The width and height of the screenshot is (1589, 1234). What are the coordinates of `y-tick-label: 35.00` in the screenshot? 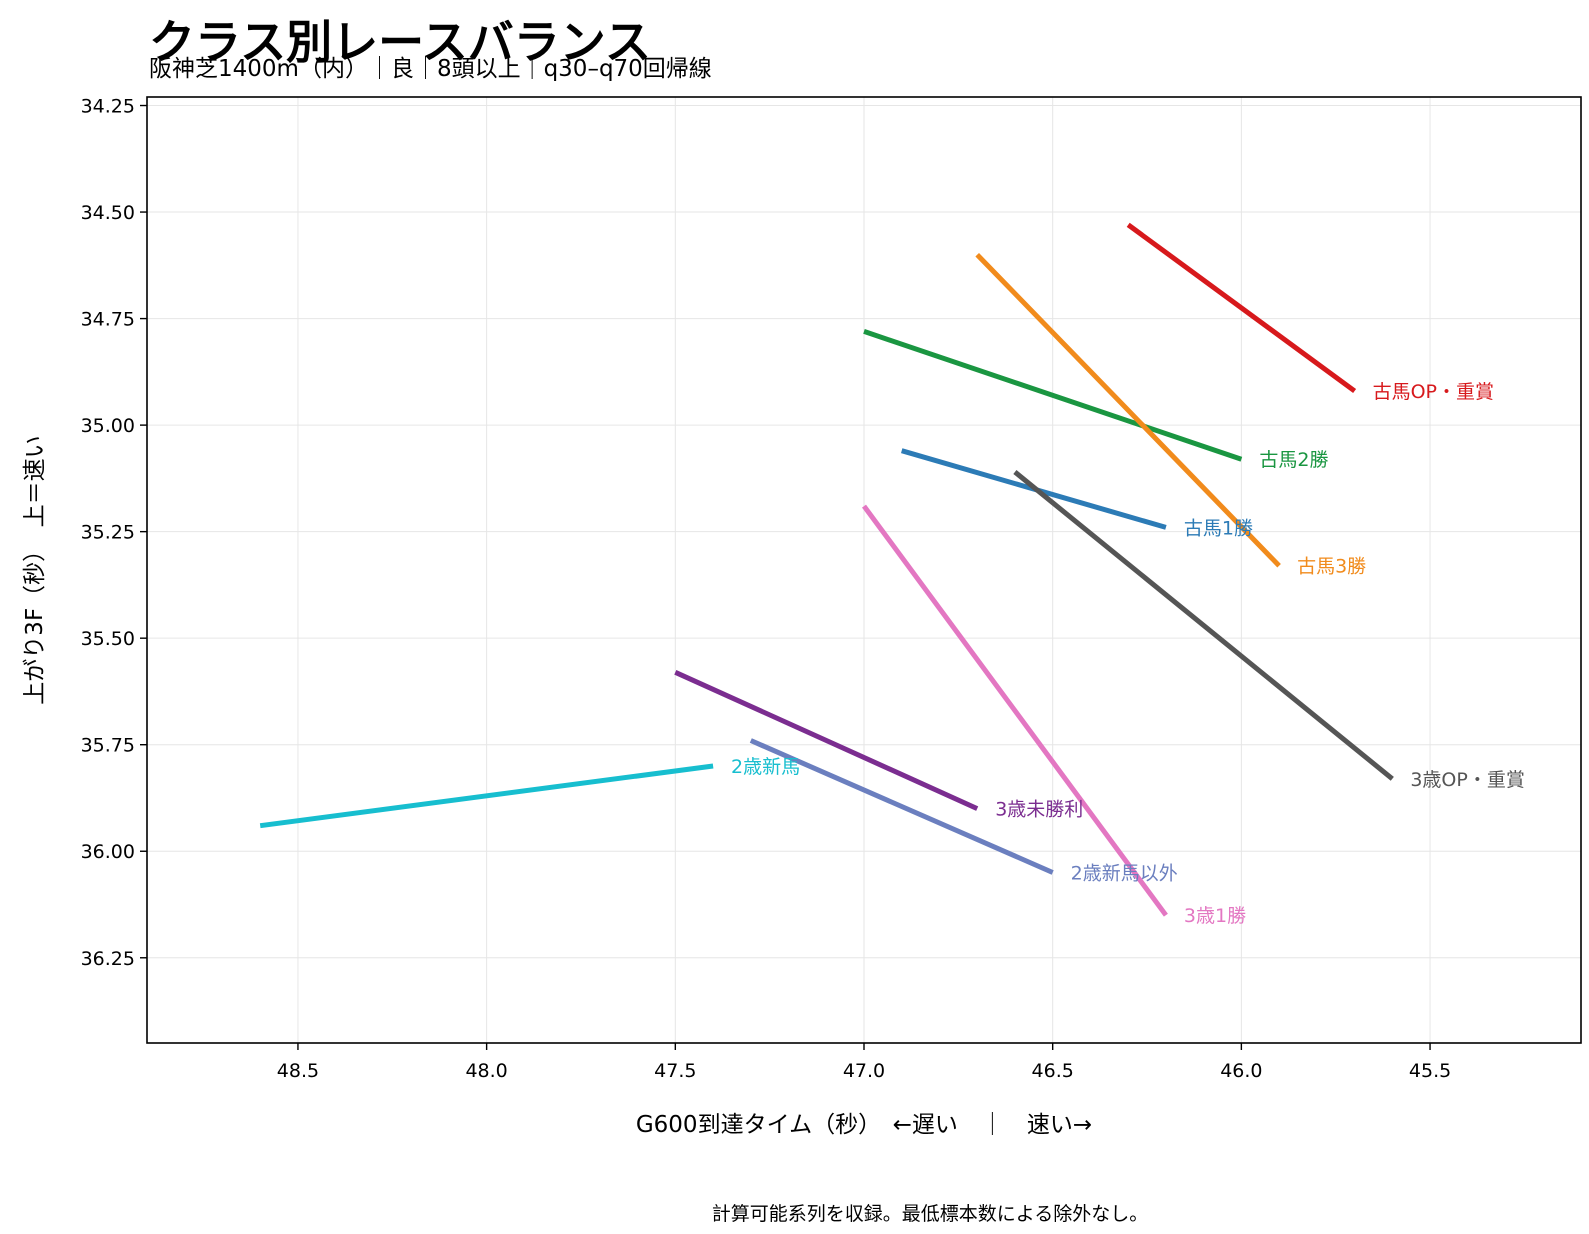 It's located at (108, 426).